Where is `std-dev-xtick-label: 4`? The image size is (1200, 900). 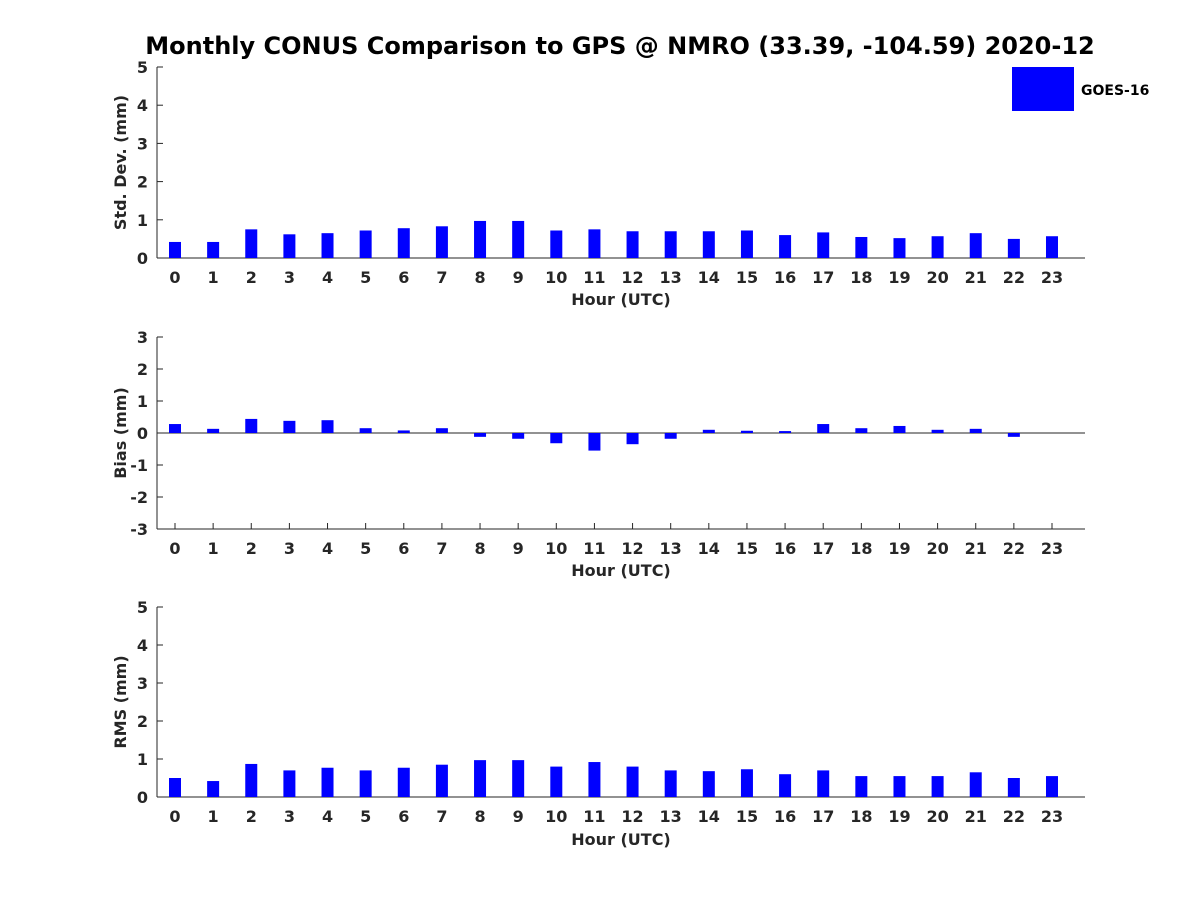 std-dev-xtick-label: 4 is located at coordinates (327, 277).